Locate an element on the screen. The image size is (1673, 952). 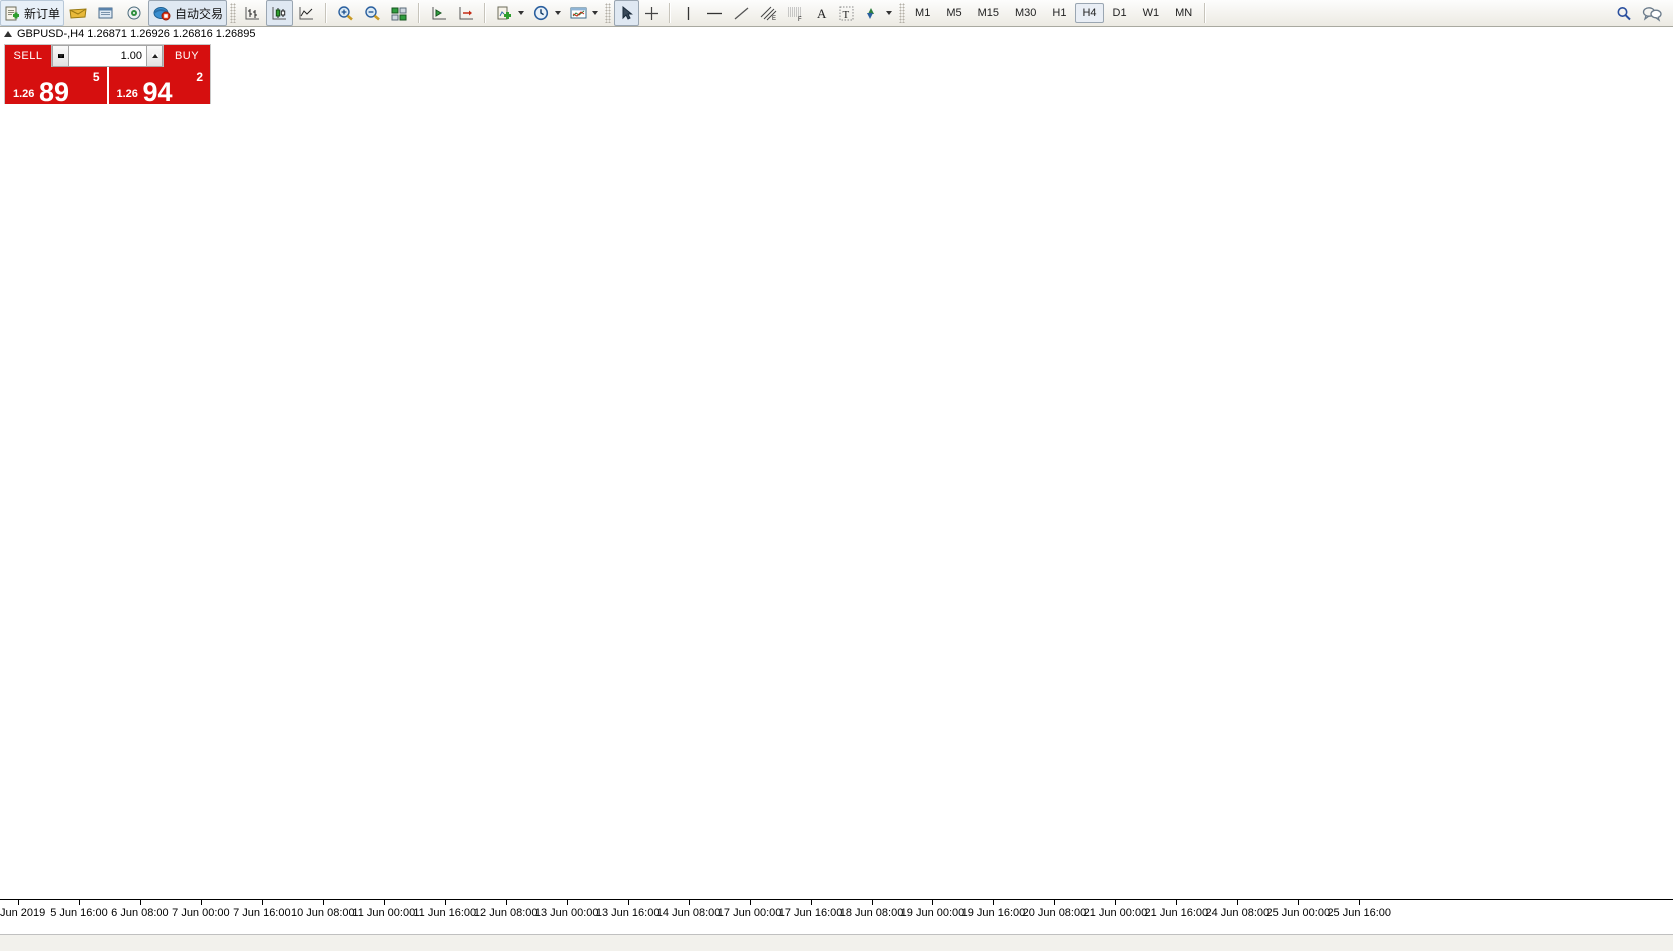
volume-input: 1.00 is located at coordinates (107, 56).